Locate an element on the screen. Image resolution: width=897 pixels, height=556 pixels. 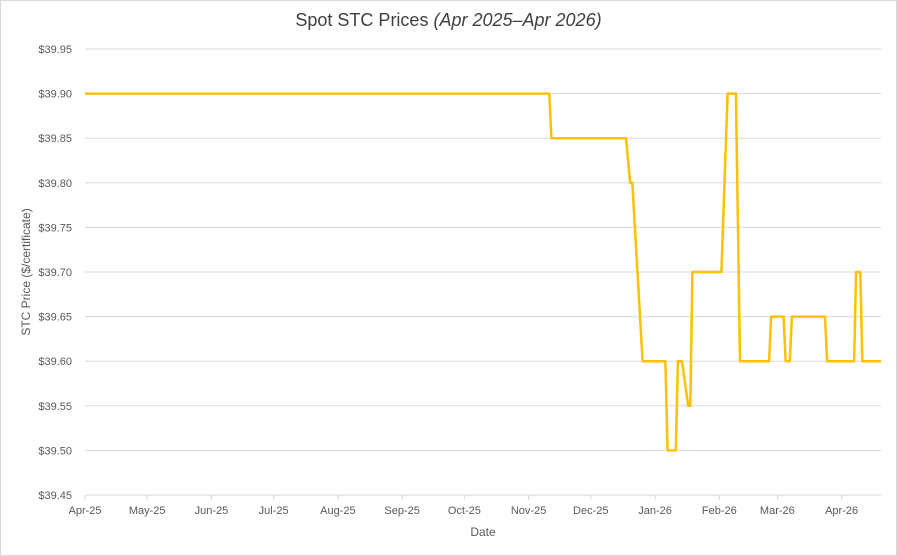
chart-title: Spot STC Prices (Apr 2025–Apr 2026) is located at coordinates (448, 20).